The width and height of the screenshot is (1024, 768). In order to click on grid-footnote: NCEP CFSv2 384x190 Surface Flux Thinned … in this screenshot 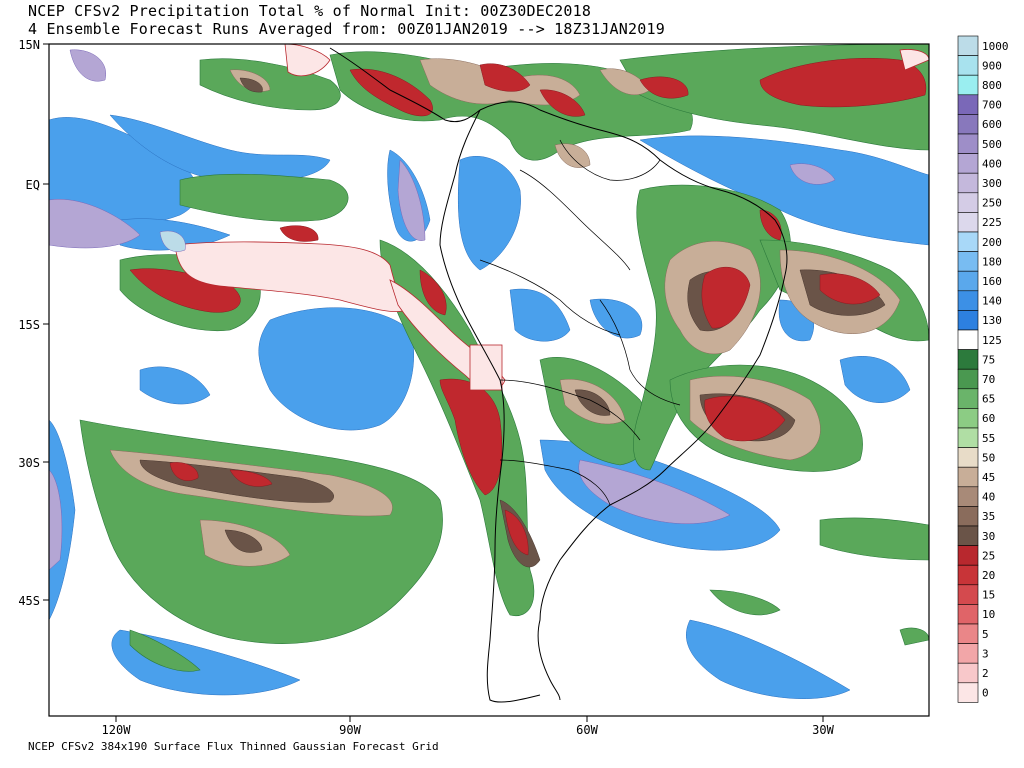, I will do `click(233, 746)`.